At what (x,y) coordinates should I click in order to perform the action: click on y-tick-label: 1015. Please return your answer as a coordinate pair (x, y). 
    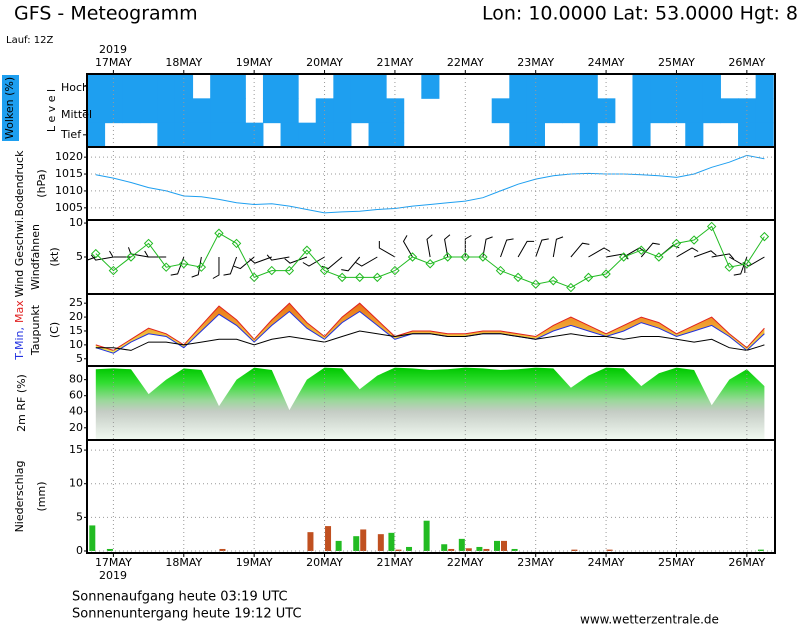
    Looking at the image, I should click on (69, 173).